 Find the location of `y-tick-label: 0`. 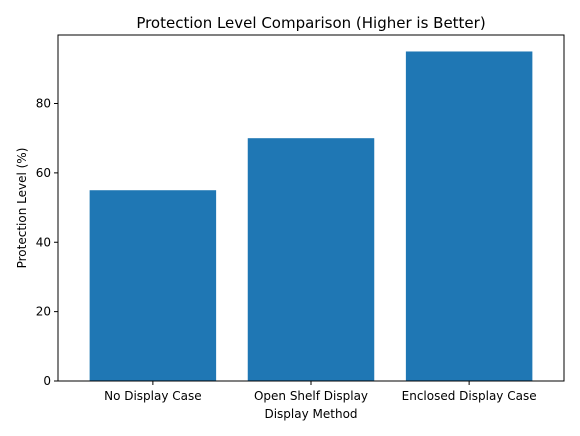

y-tick-label: 0 is located at coordinates (47, 381).